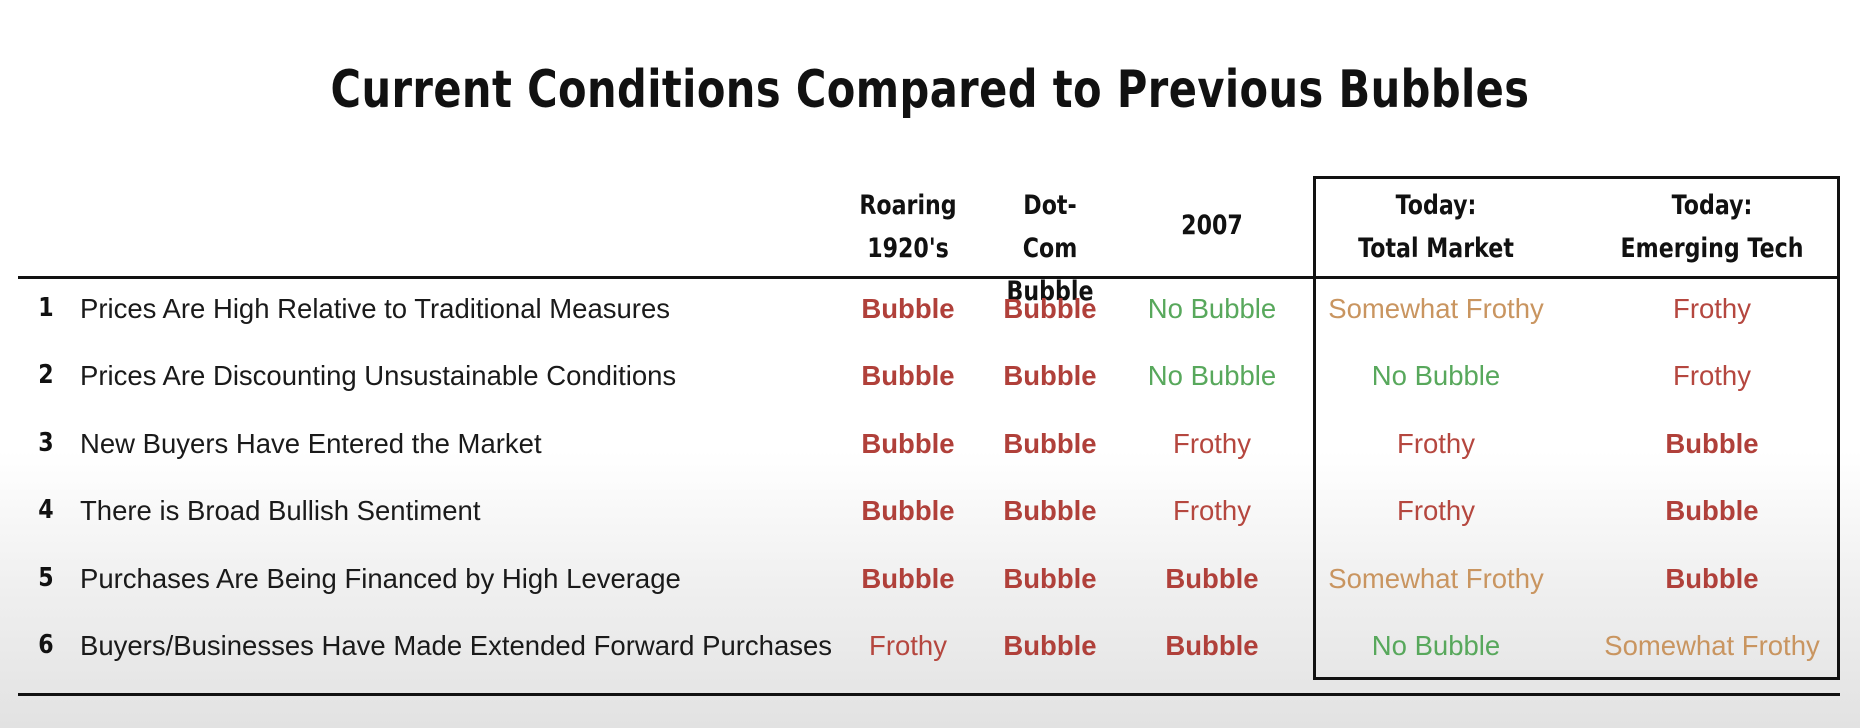 The width and height of the screenshot is (1860, 728). What do you see at coordinates (311, 443) in the screenshot?
I see `row-label: New Buyers Have Entered the Market` at bounding box center [311, 443].